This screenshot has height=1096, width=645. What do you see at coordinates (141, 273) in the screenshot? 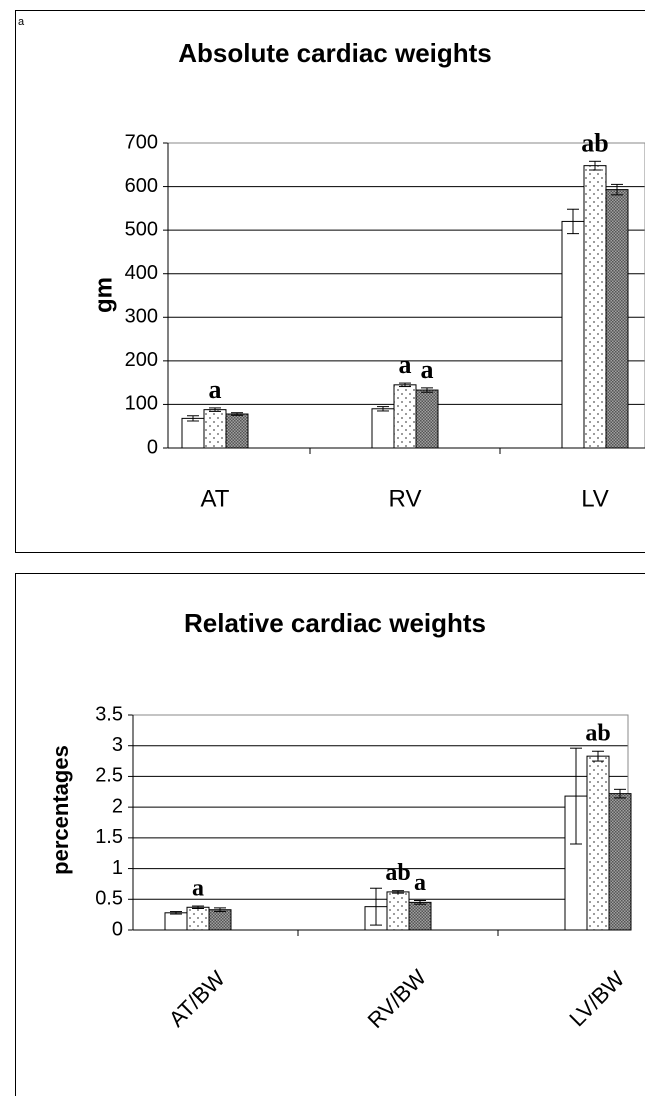
I see `y-tick-label: 400` at bounding box center [141, 273].